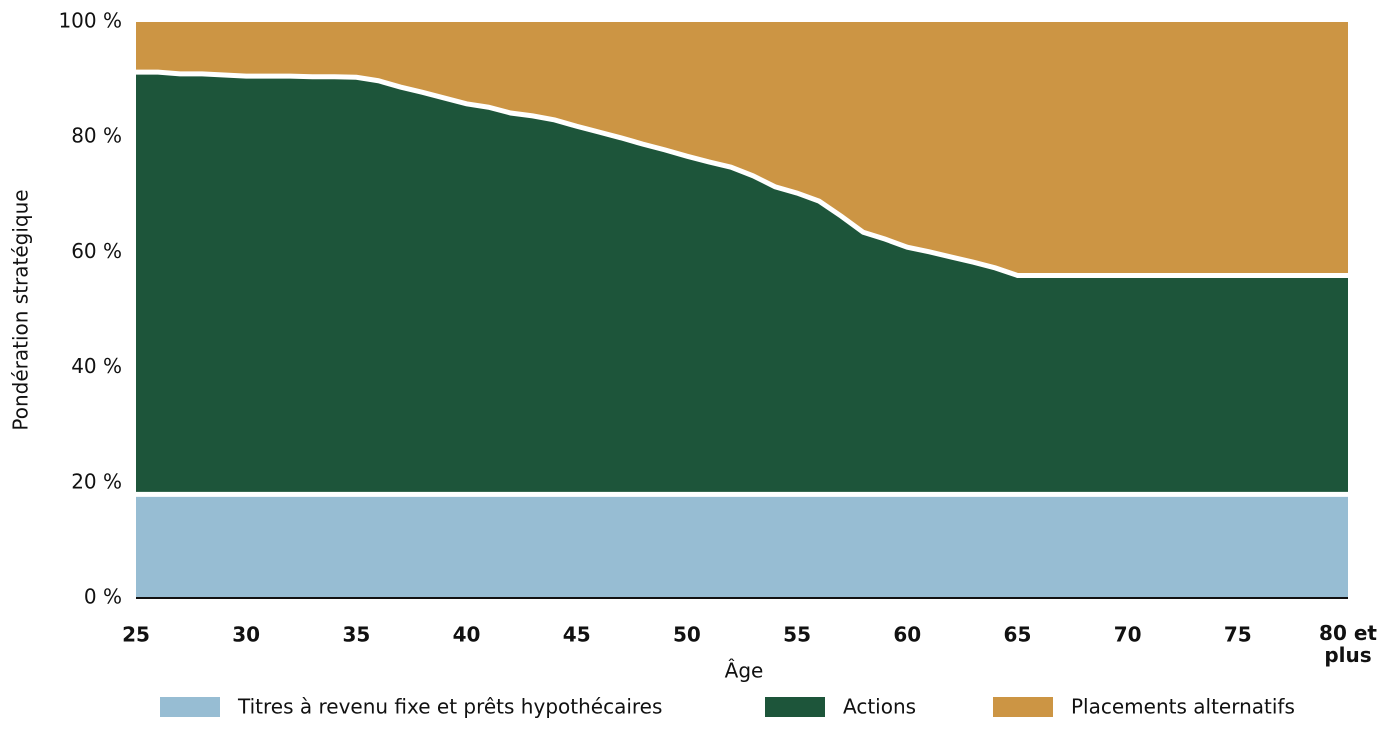 This screenshot has width=1383, height=747. Describe the element at coordinates (1183, 707) in the screenshot. I see `legend-label: Placements alternatifs` at that location.